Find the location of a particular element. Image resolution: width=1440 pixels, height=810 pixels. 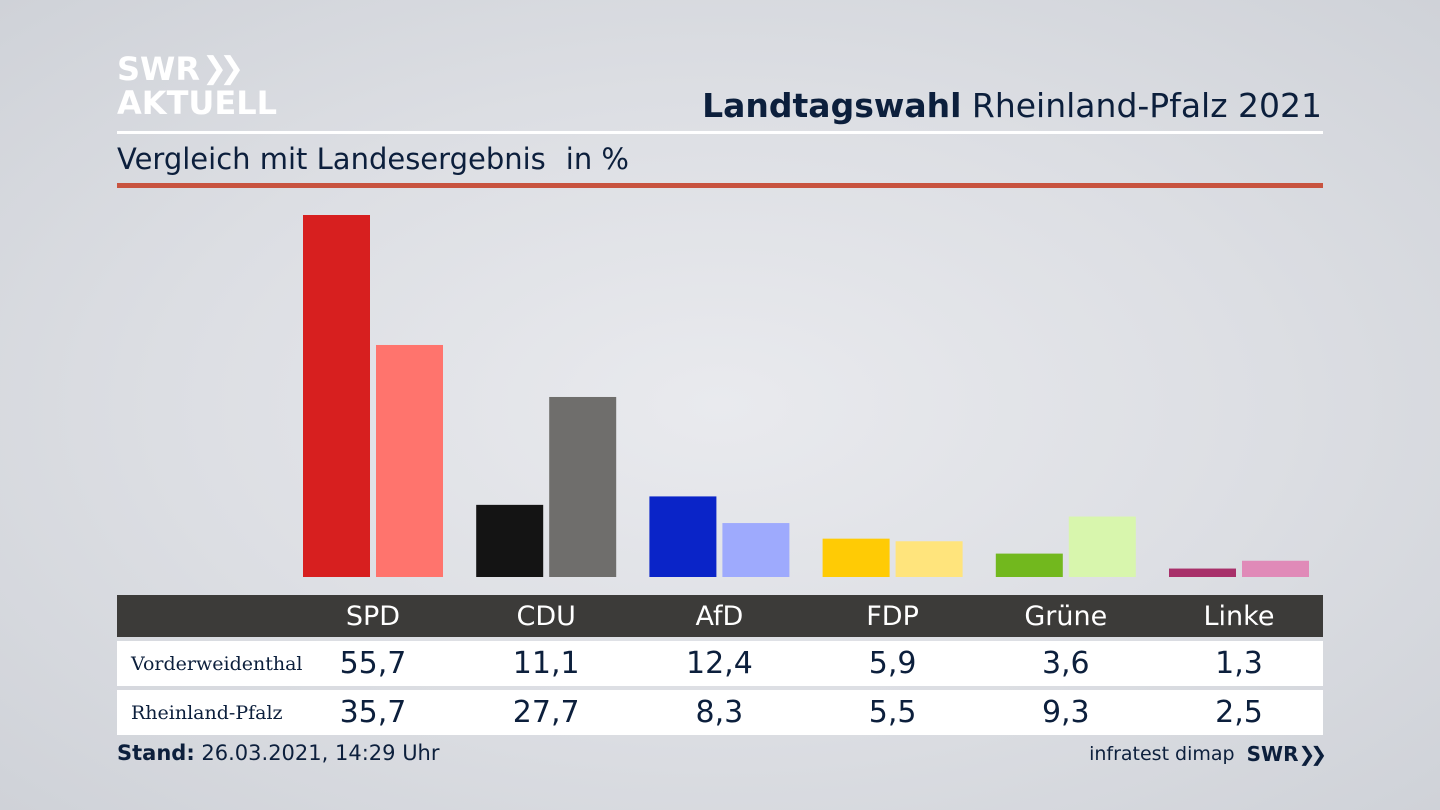

bar-linke-rheinland-pfalz is located at coordinates (1275, 568).